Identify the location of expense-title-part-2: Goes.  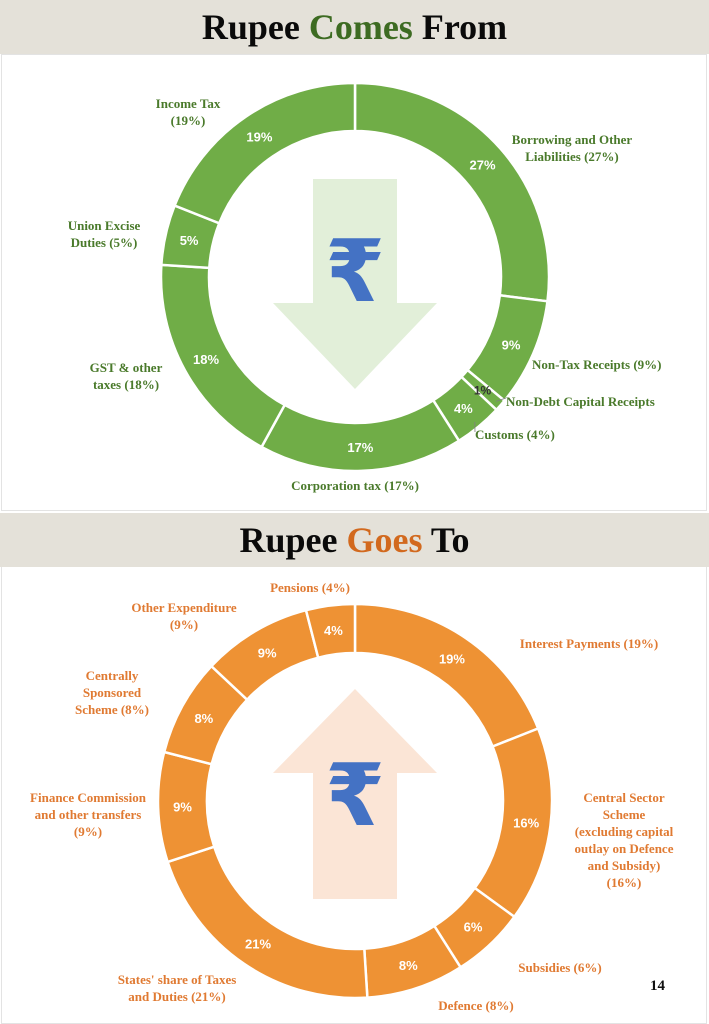
(384, 540).